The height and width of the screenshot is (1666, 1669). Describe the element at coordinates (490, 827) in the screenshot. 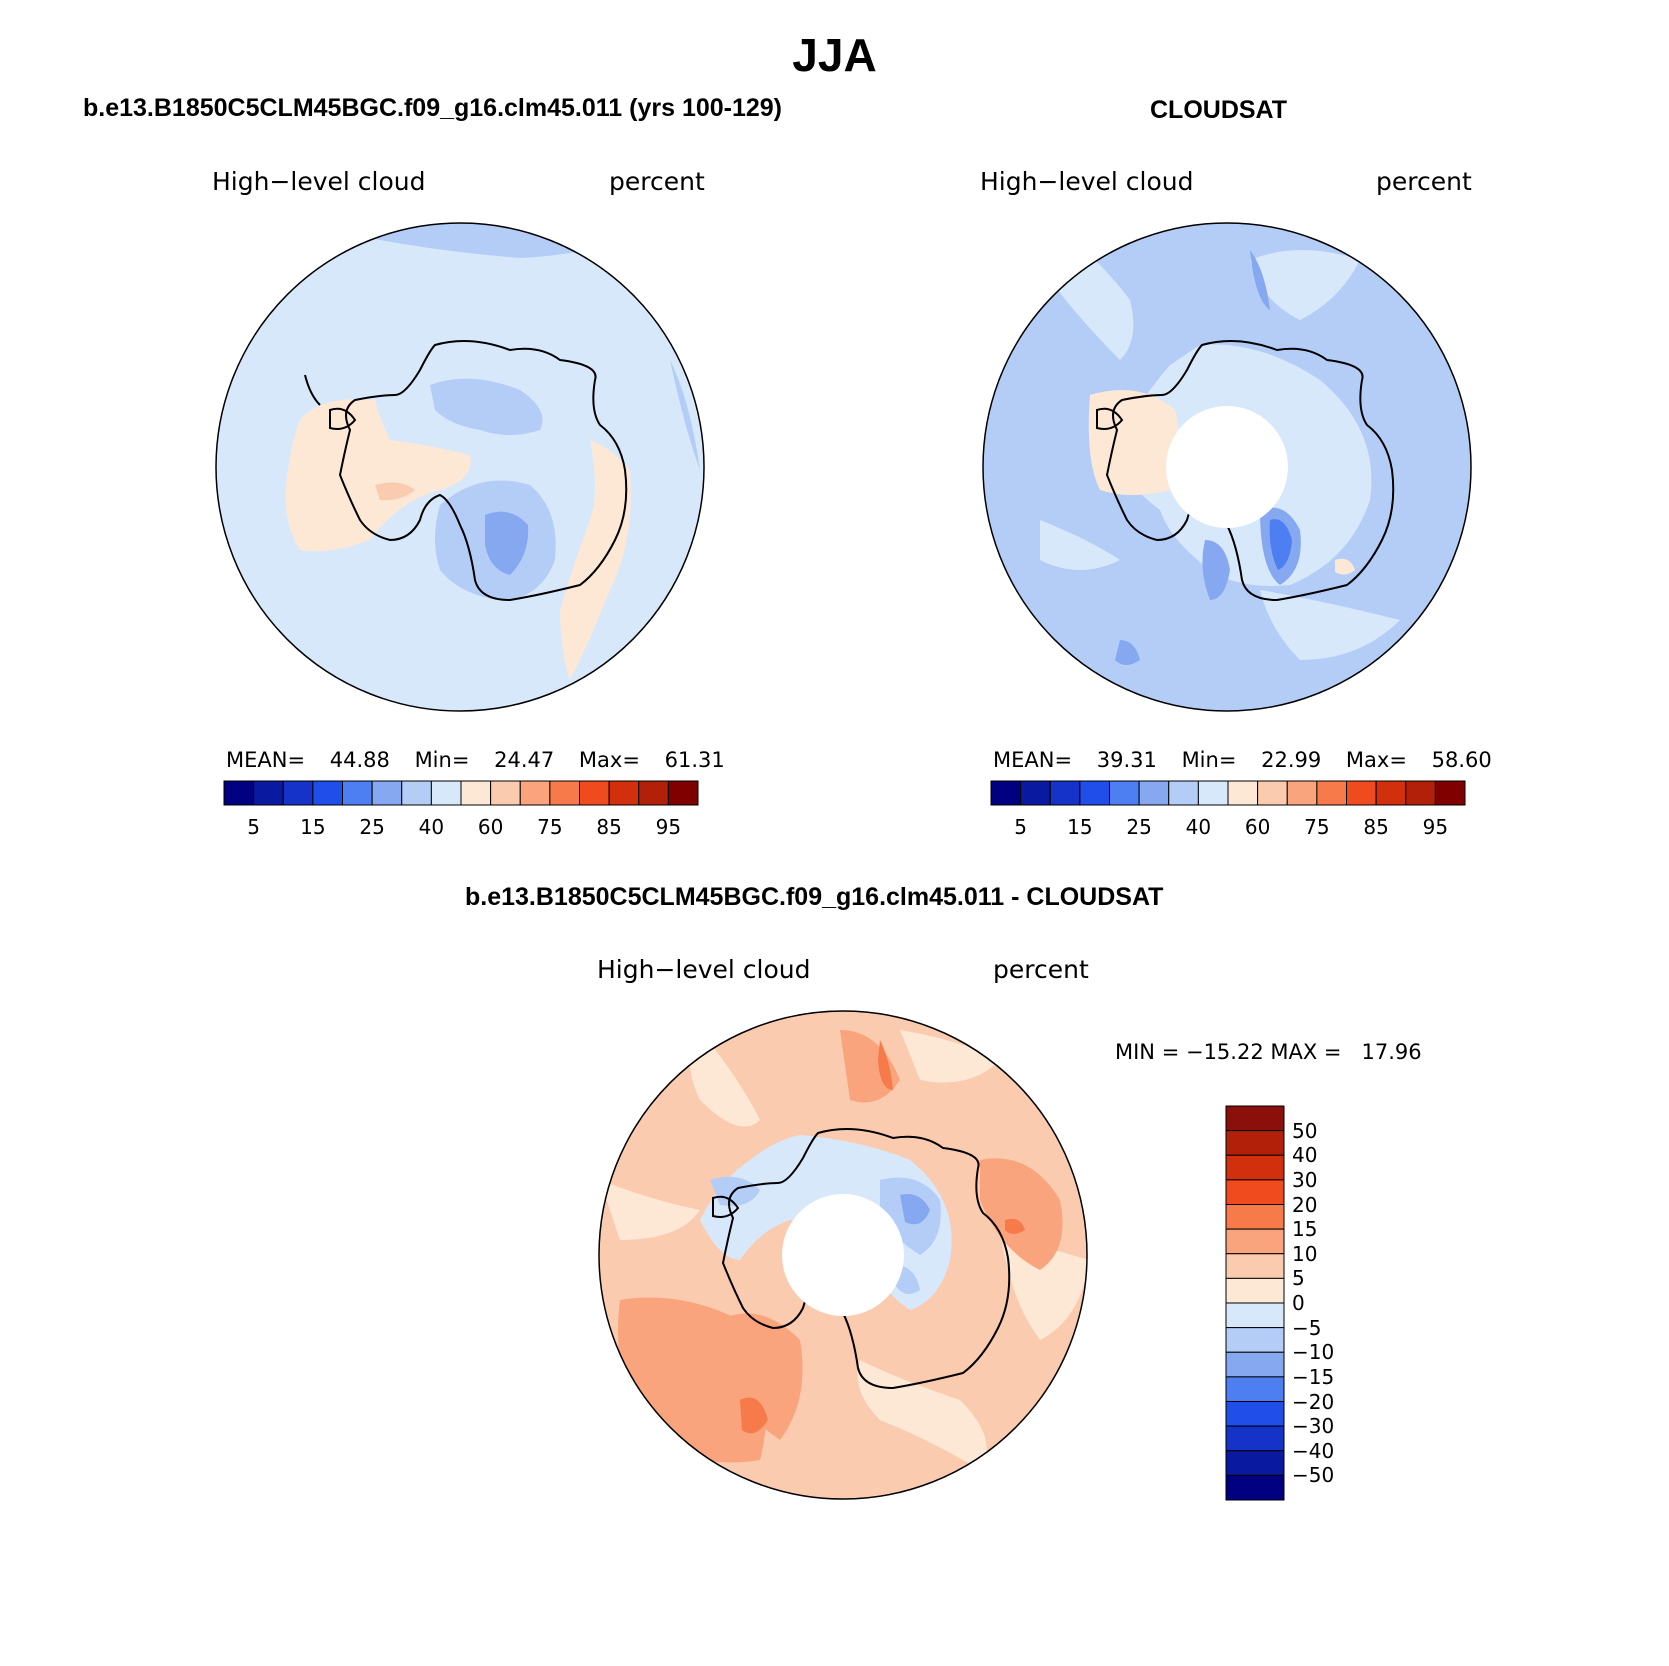

I see `model-colorbar-tick-label: 60` at that location.